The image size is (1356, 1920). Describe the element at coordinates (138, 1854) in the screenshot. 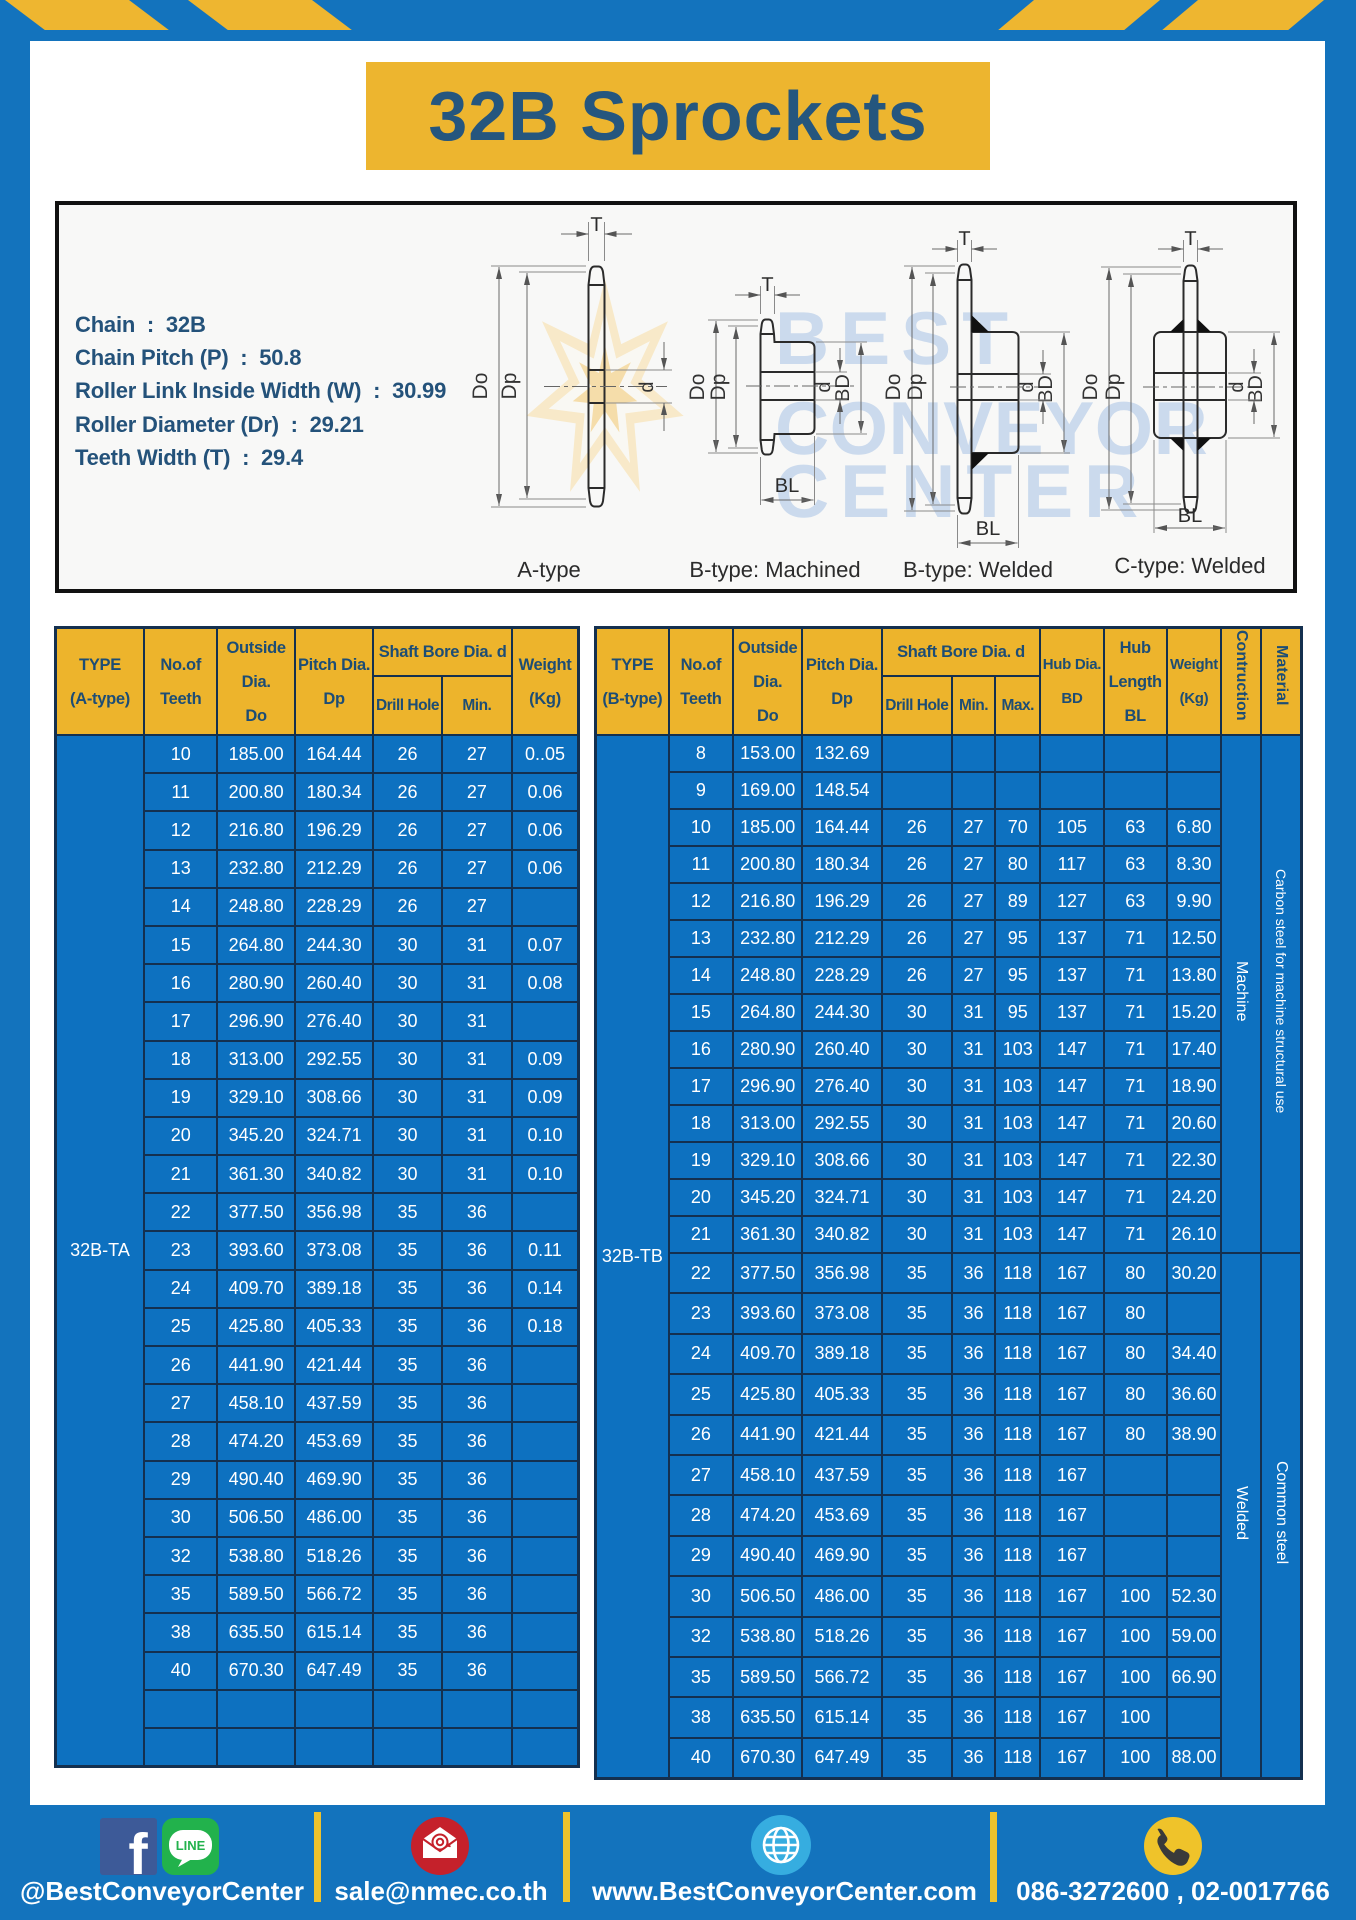

I see `svg-text: f` at that location.